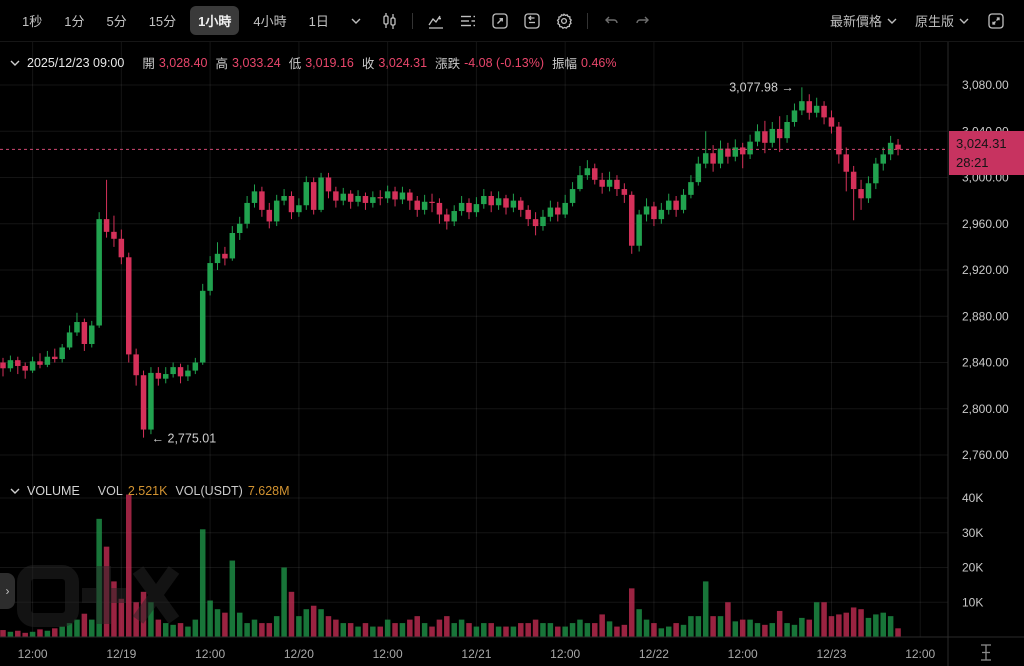 The image size is (1024, 666). Describe the element at coordinates (564, 21) in the screenshot. I see `settings-button` at that location.